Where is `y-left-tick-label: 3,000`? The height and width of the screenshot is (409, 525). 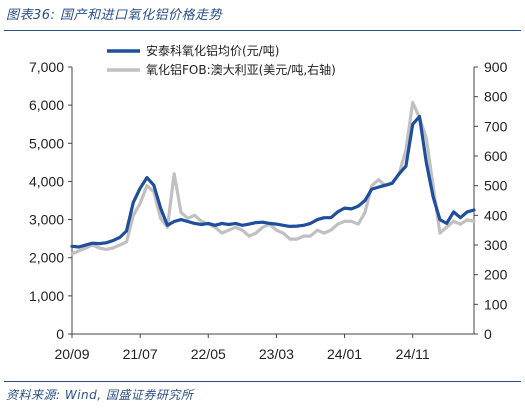 y-left-tick-label: 3,000 is located at coordinates (46, 220).